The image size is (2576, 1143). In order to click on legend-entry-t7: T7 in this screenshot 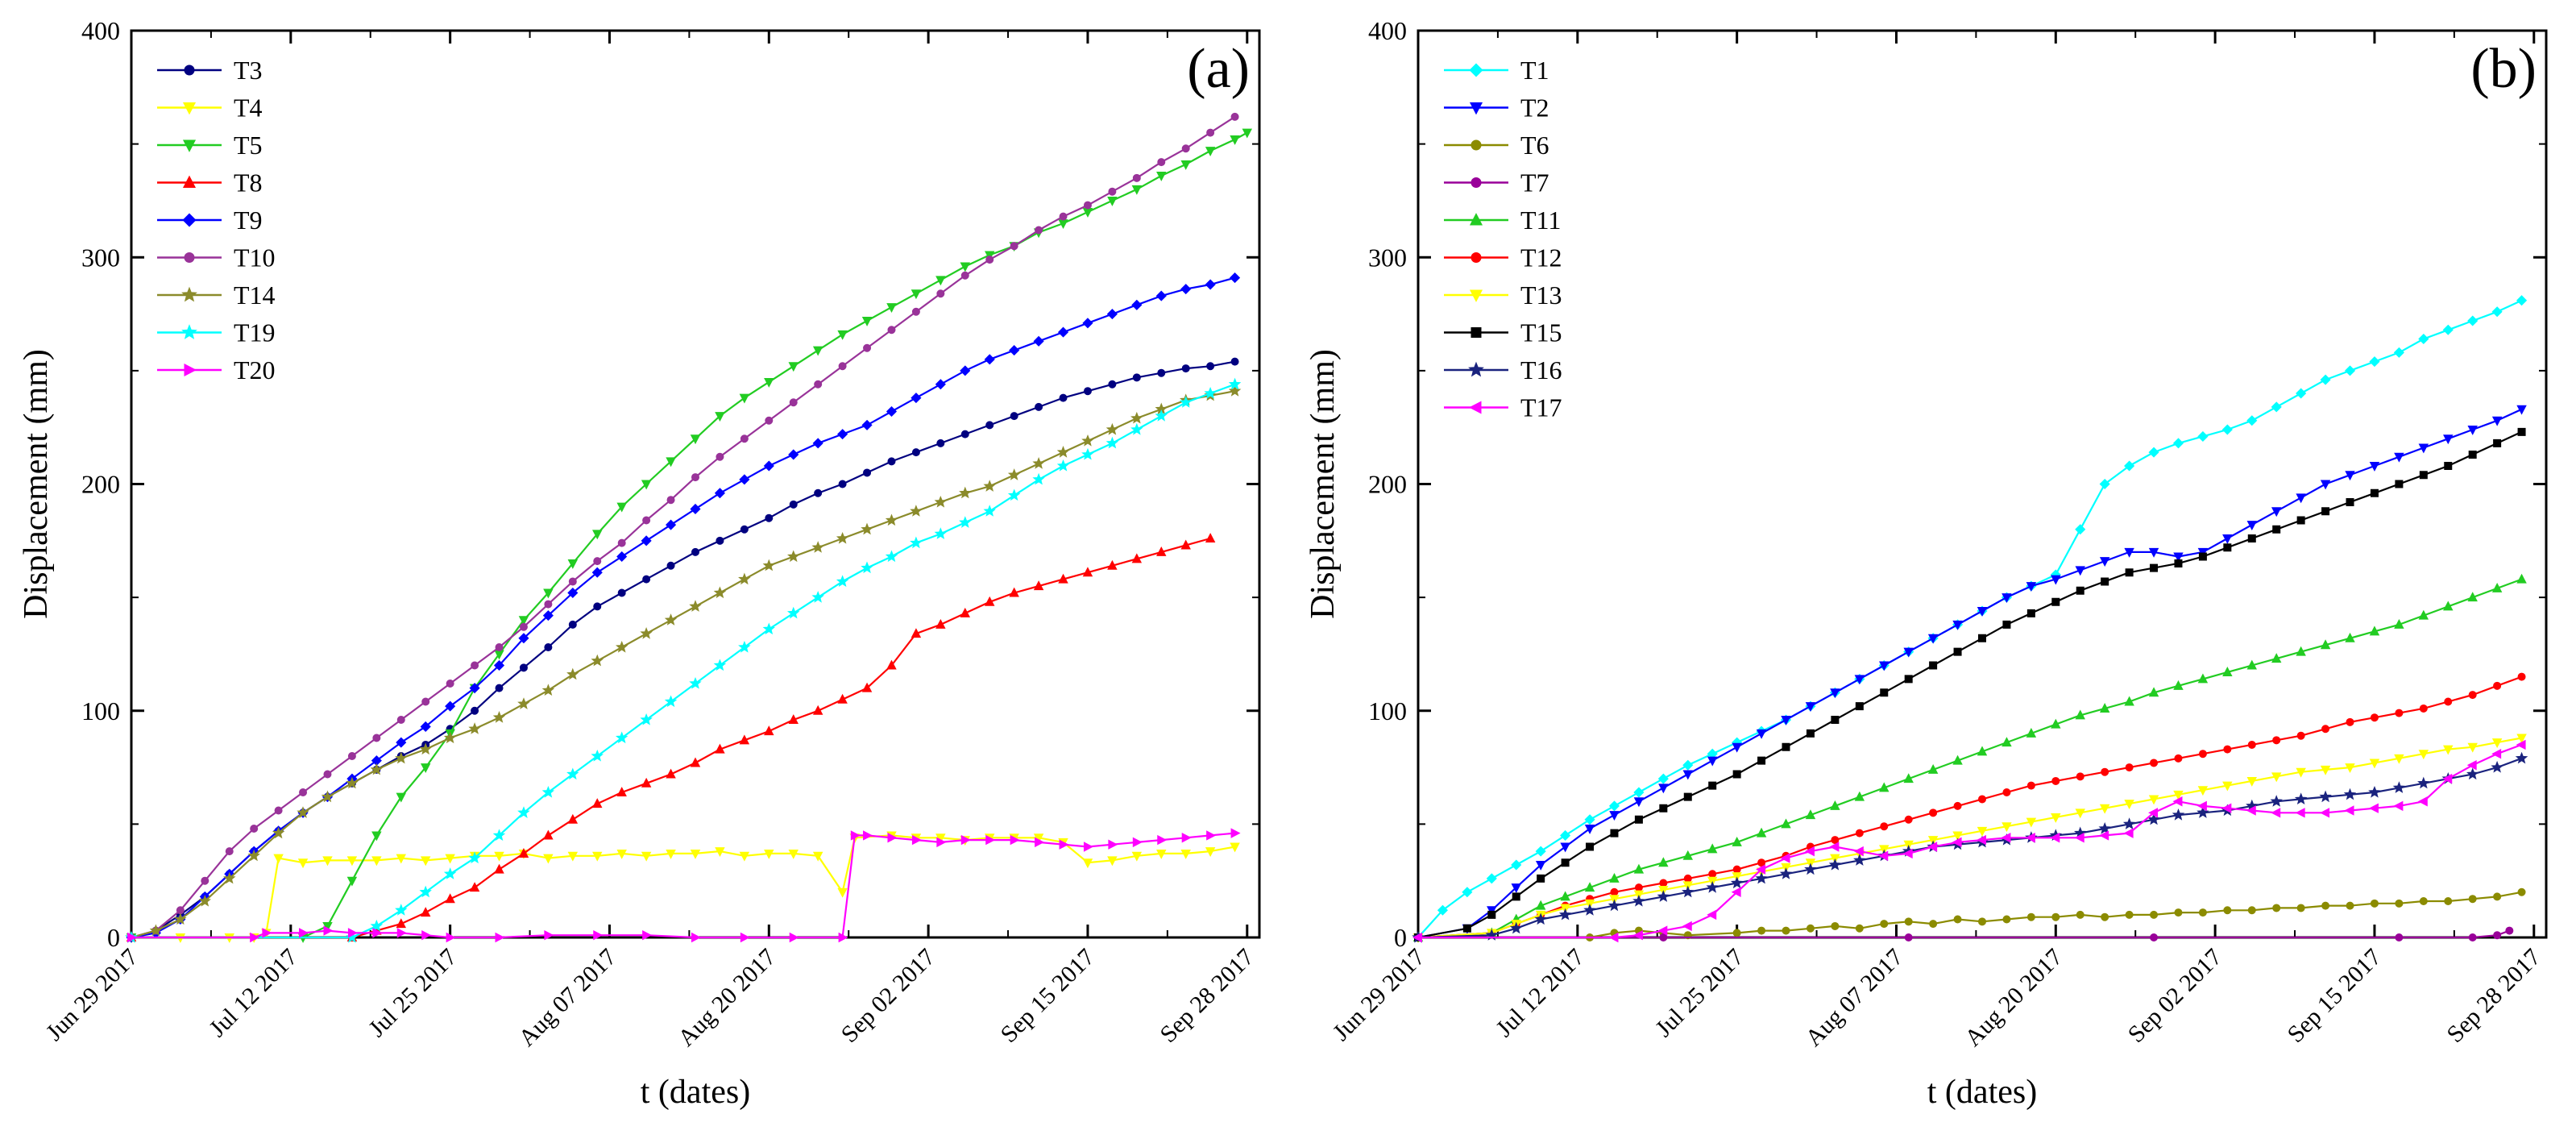, I will do `click(1496, 182)`.